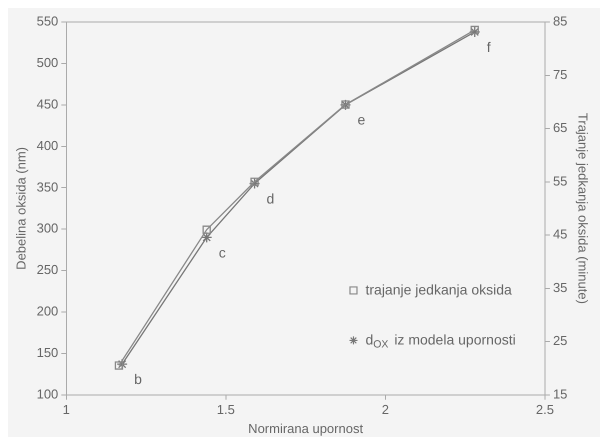 The width and height of the screenshot is (608, 445). I want to click on y-tick-label: 450, so click(47, 104).